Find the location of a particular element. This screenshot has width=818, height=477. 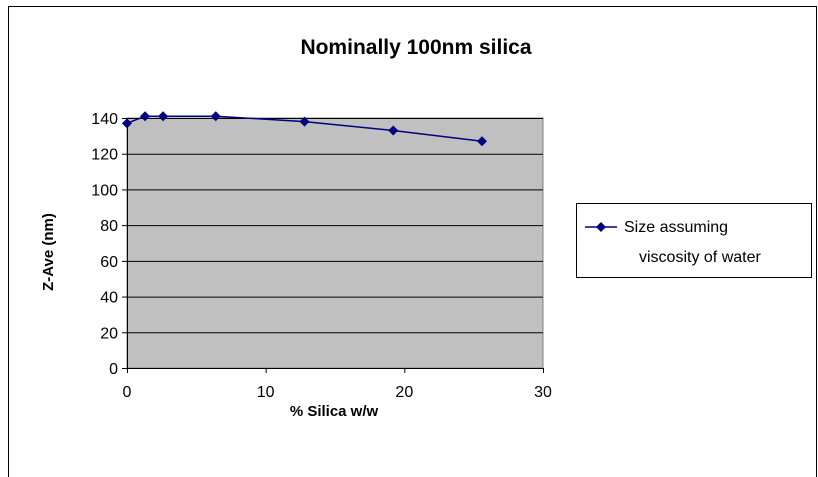

series-layer is located at coordinates (304, 129).